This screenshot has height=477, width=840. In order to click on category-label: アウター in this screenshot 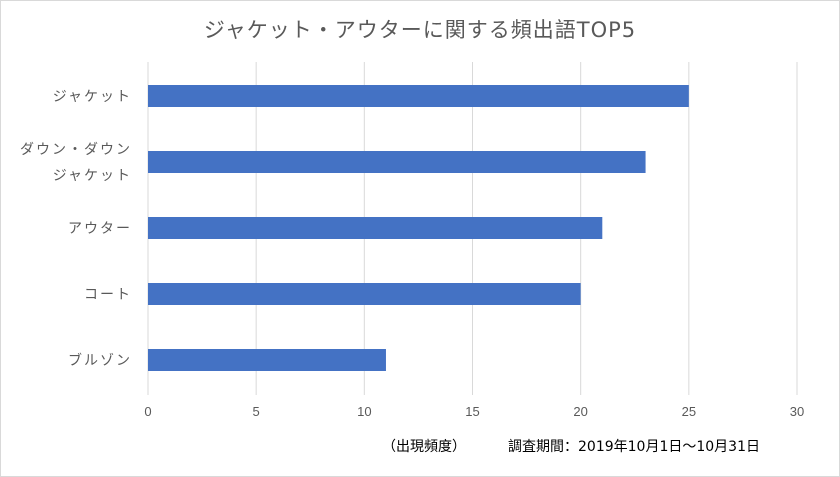, I will do `click(100, 229)`.